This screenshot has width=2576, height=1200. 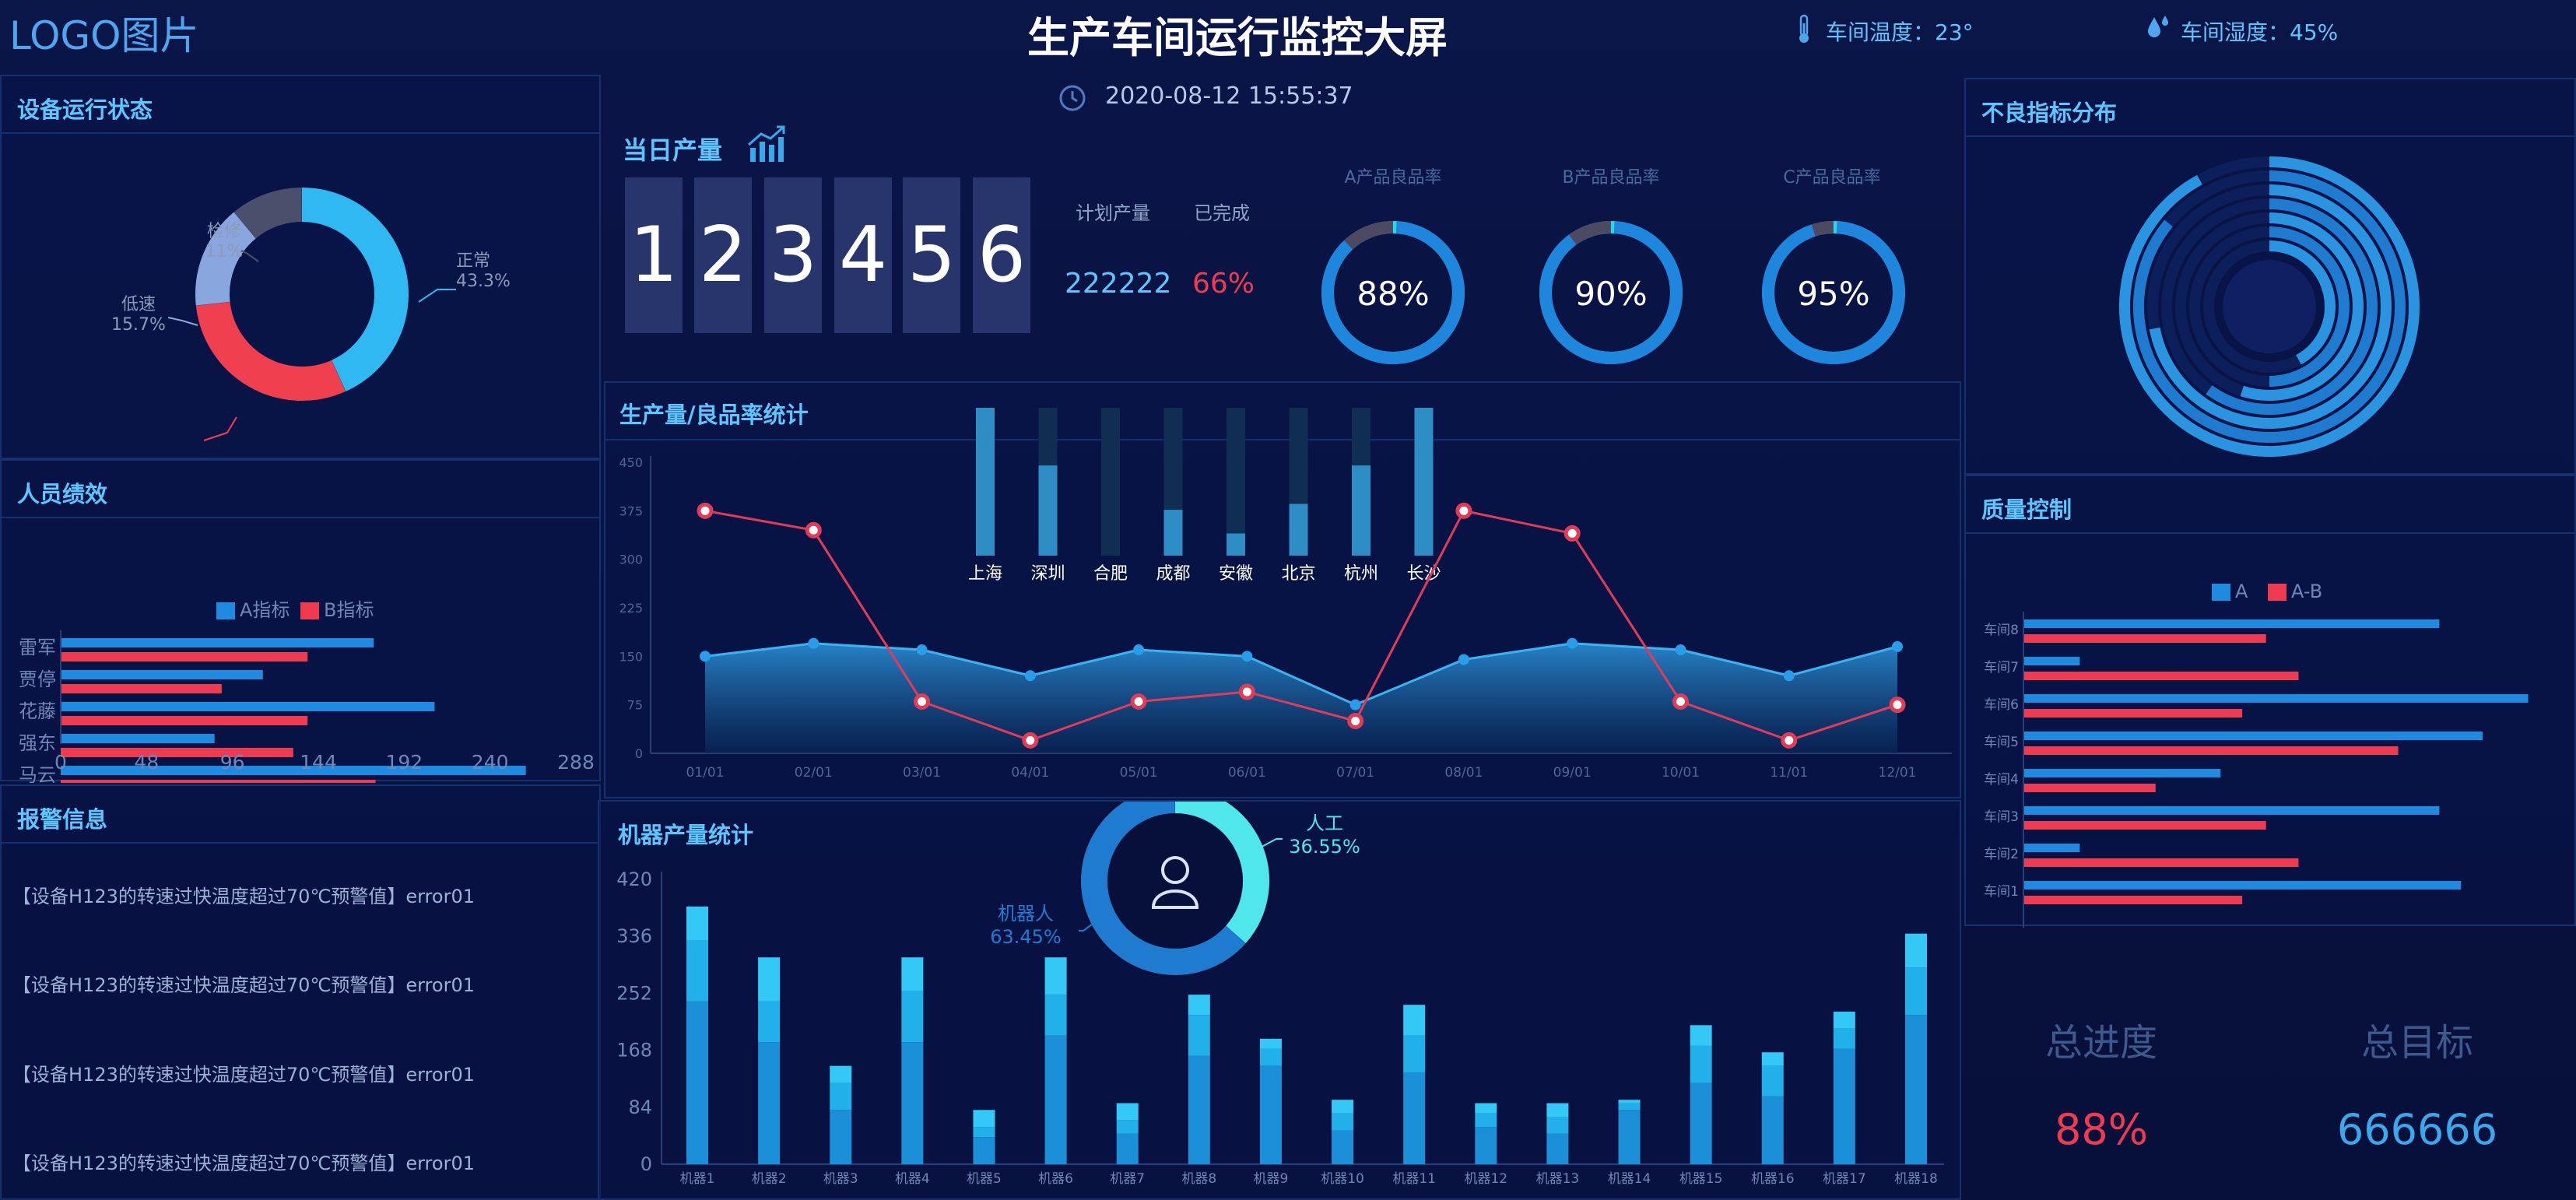 I want to click on donut-slice, so click(x=268, y=213).